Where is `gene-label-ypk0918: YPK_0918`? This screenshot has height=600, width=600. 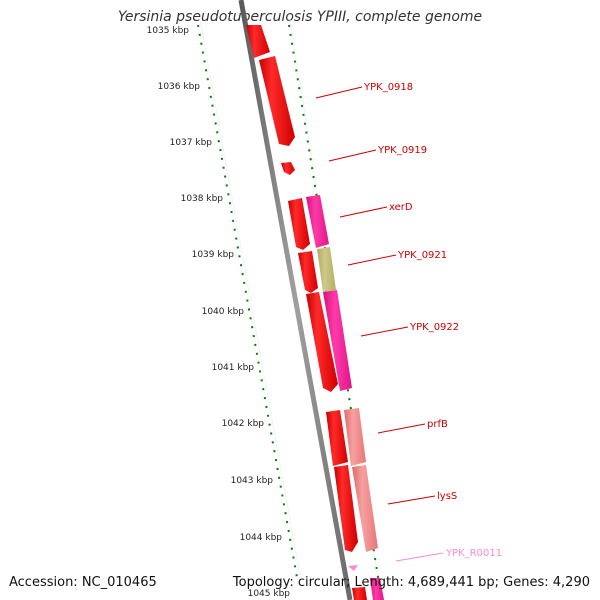 gene-label-ypk0918: YPK_0918 is located at coordinates (388, 87).